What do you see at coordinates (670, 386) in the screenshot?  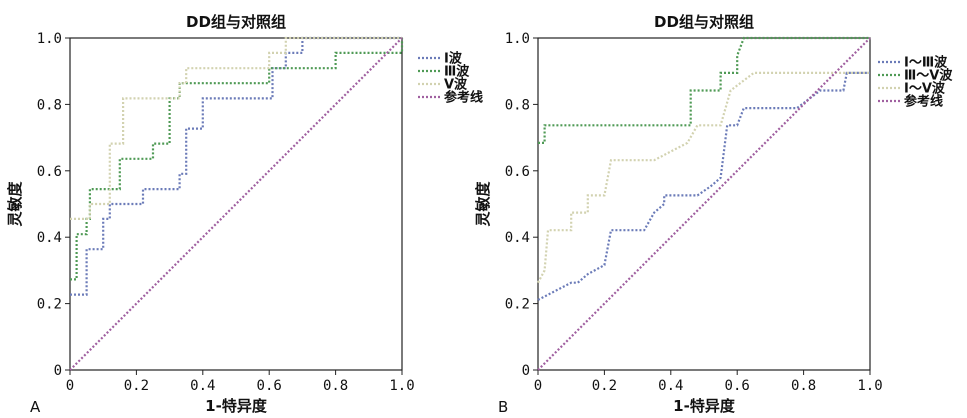 I see `panel-b-x-tick-label-2: 0.4` at bounding box center [670, 386].